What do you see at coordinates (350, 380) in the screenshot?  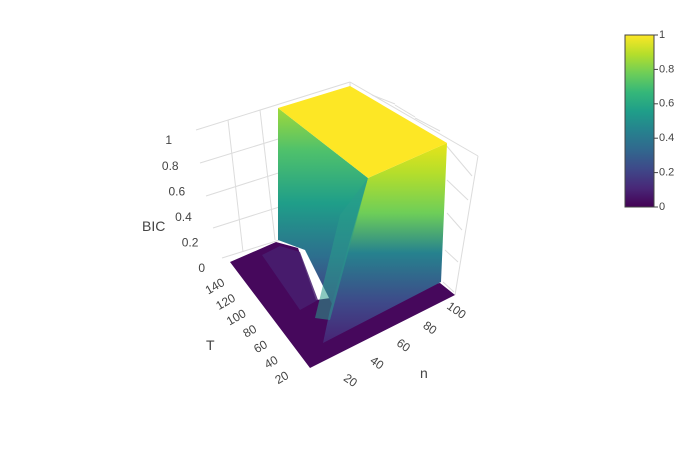 I see `x-tick-label: 20` at bounding box center [350, 380].